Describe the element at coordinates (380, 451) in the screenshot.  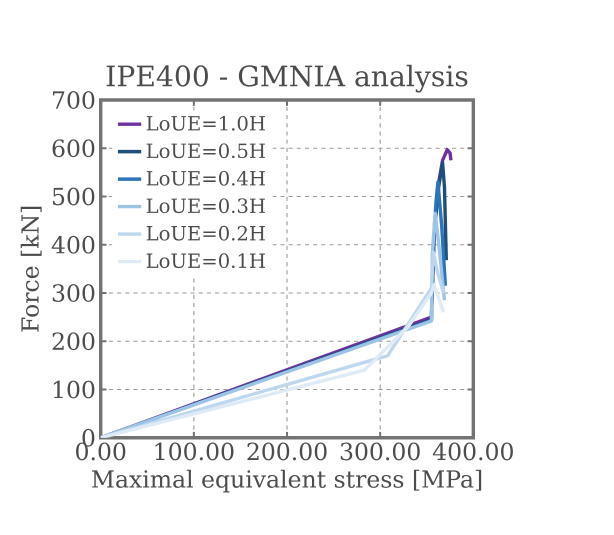
I see `x-tick-label: 300.00` at that location.